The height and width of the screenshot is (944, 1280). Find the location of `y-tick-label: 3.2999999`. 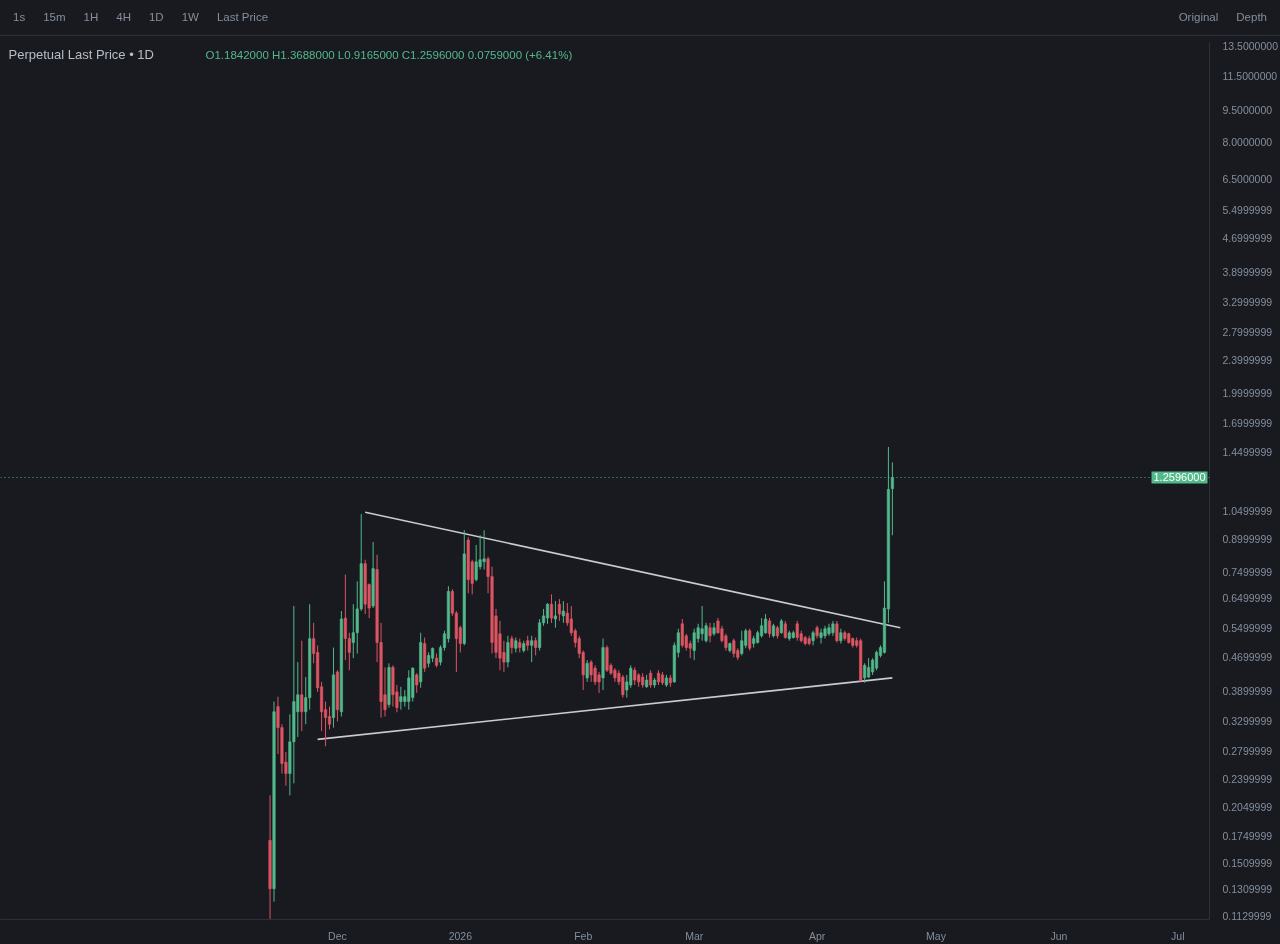

y-tick-label: 3.2999999 is located at coordinates (1247, 302).